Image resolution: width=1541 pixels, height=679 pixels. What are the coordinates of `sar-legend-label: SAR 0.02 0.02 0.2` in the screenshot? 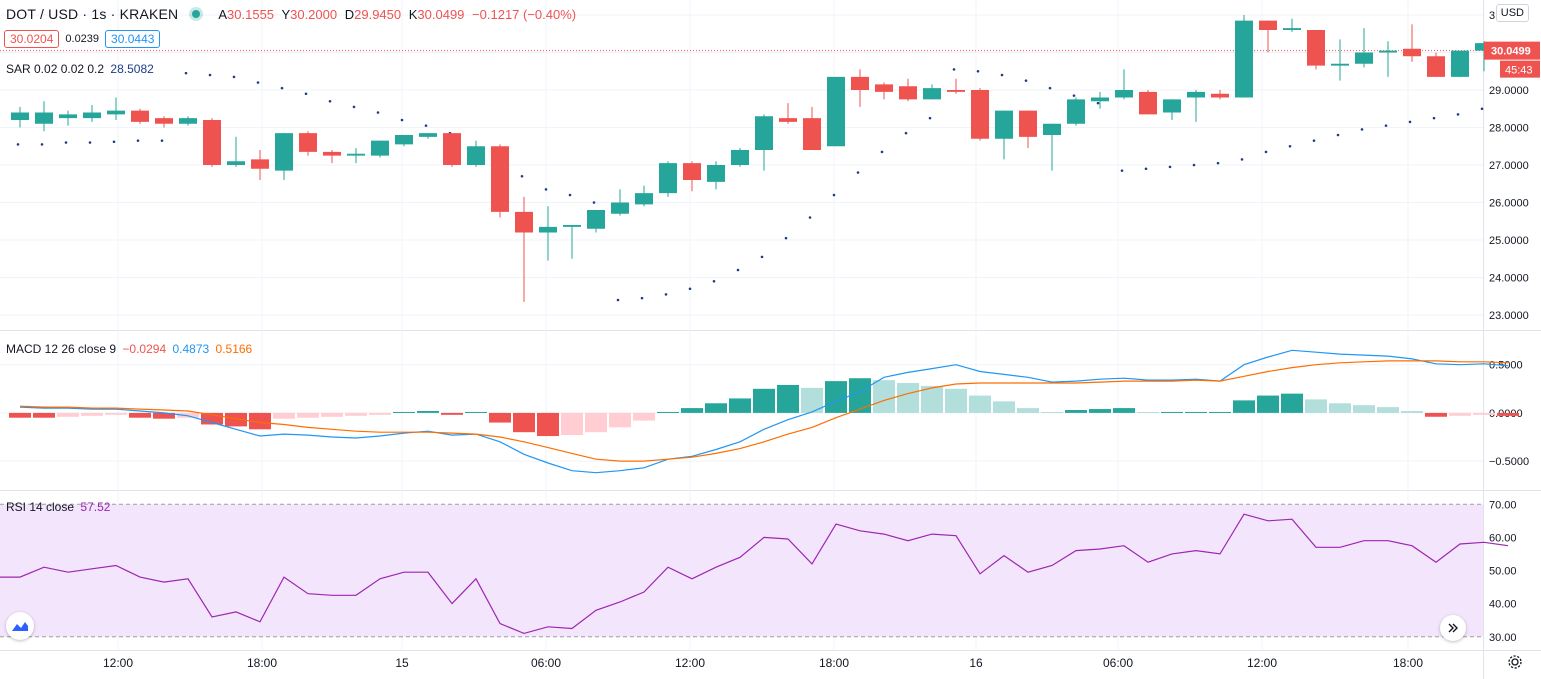 It's located at (55, 69).